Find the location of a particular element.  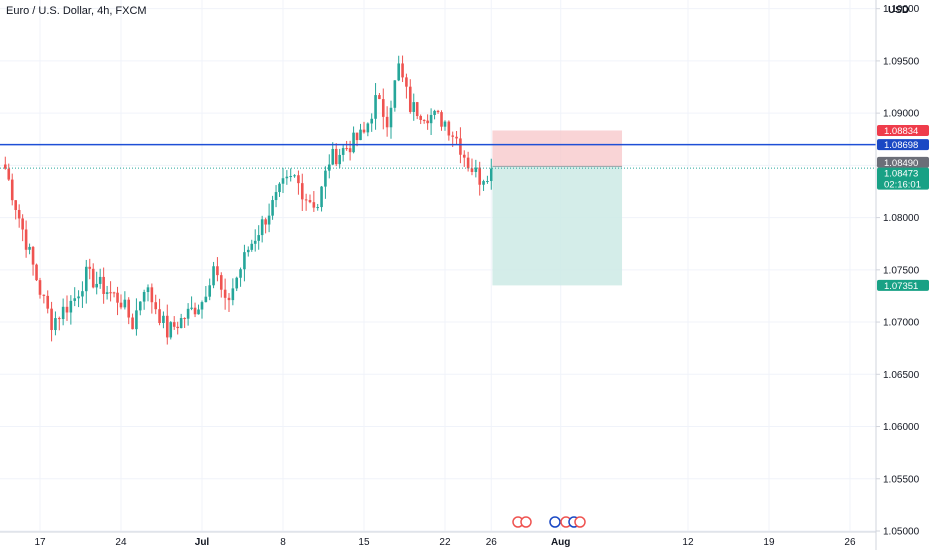

price-badge-stop is located at coordinates (903, 130).